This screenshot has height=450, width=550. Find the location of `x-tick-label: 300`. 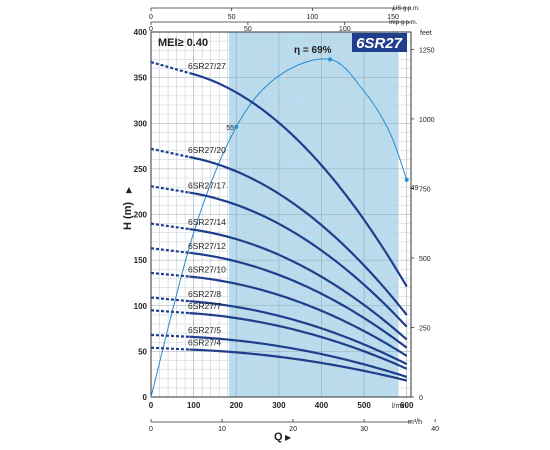

x-tick-label: 300 is located at coordinates (279, 405).